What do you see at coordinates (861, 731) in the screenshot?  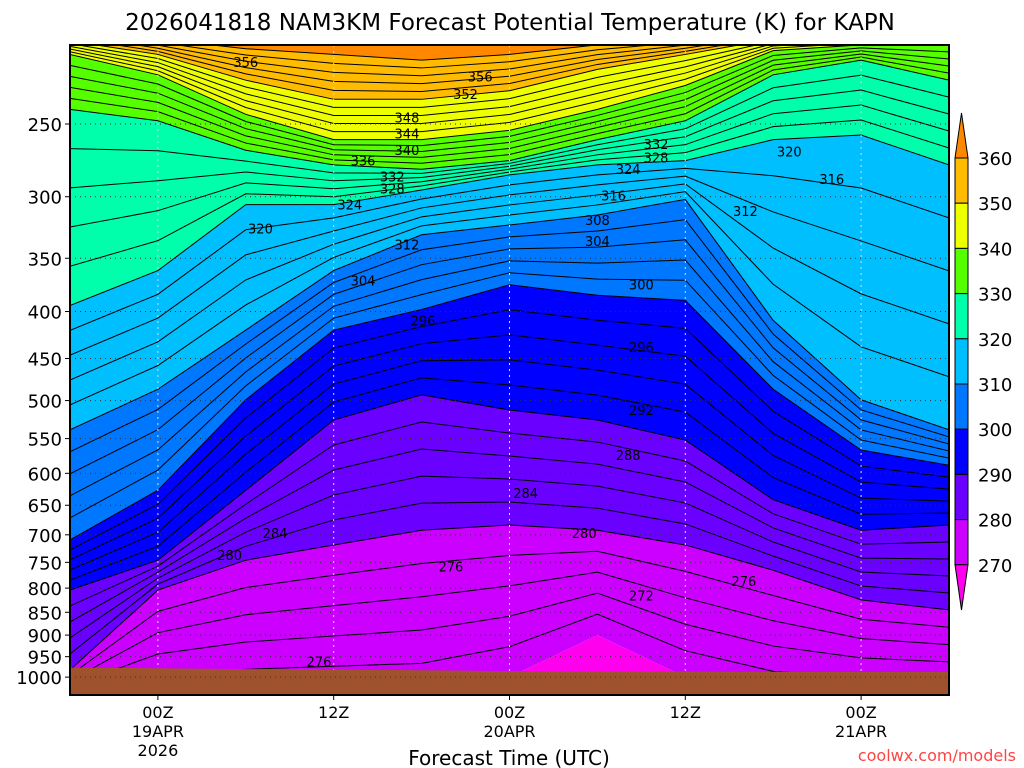 I see `x-tick-label: 21APR` at bounding box center [861, 731].